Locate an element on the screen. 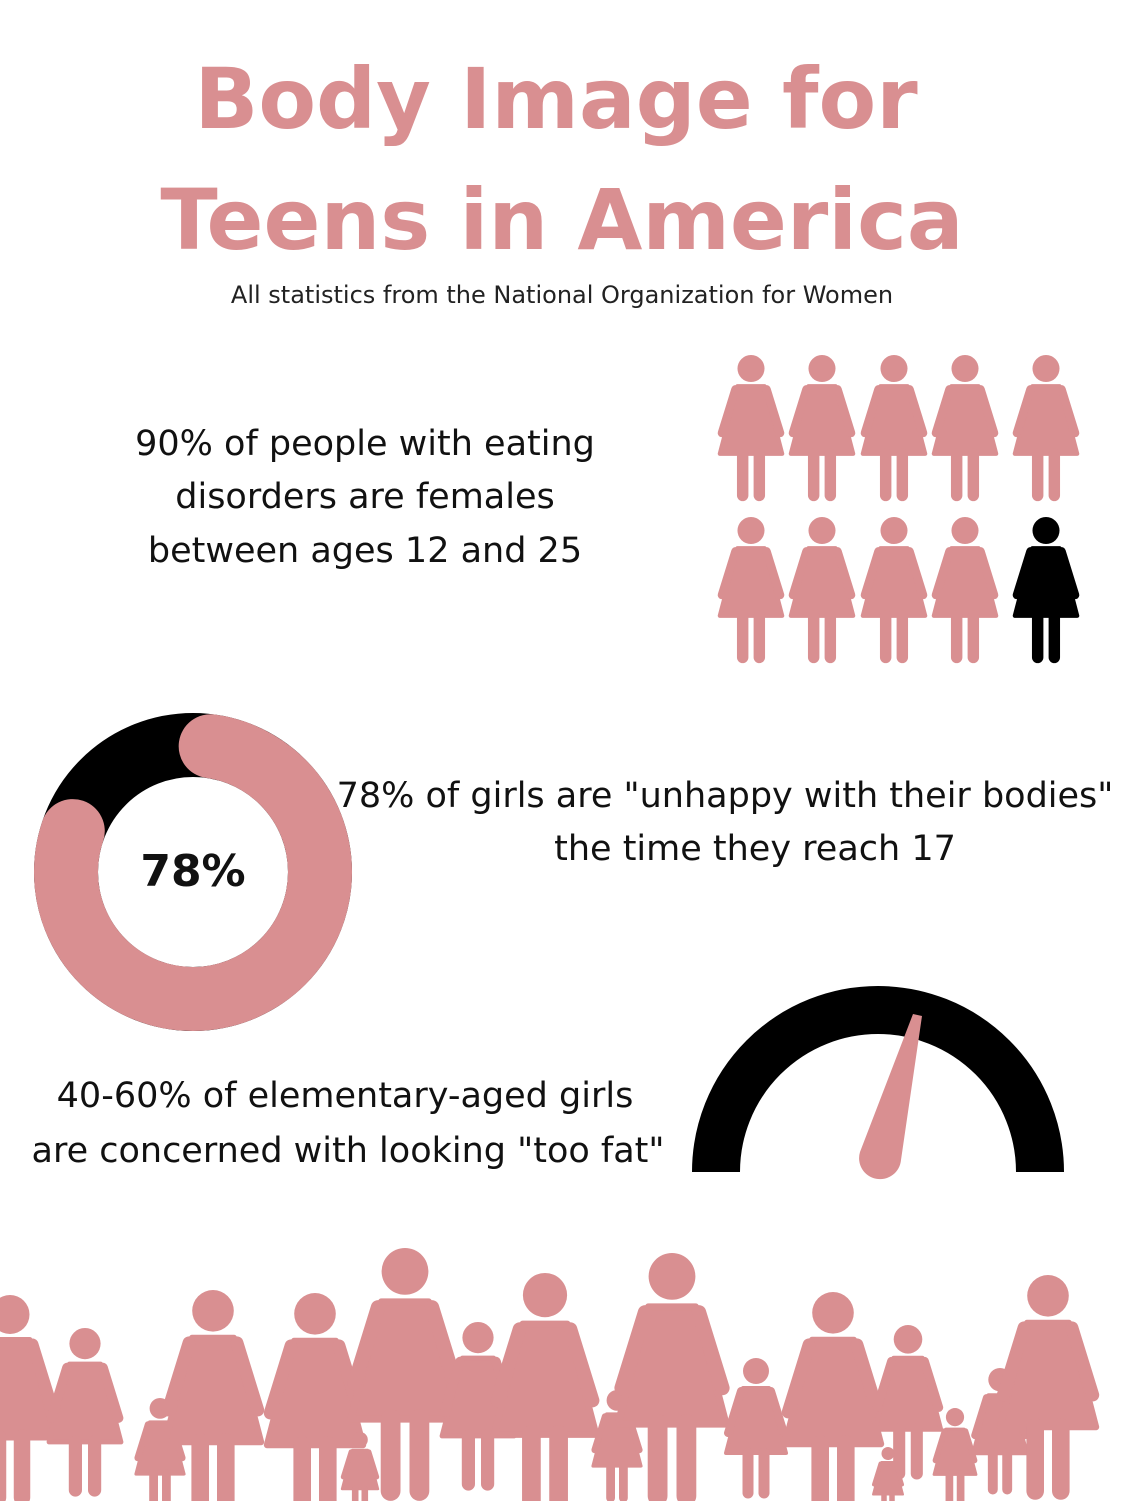 The image size is (1126, 1501). stat-text: 40-60% of elementary-aged girls is located at coordinates (345, 1096).